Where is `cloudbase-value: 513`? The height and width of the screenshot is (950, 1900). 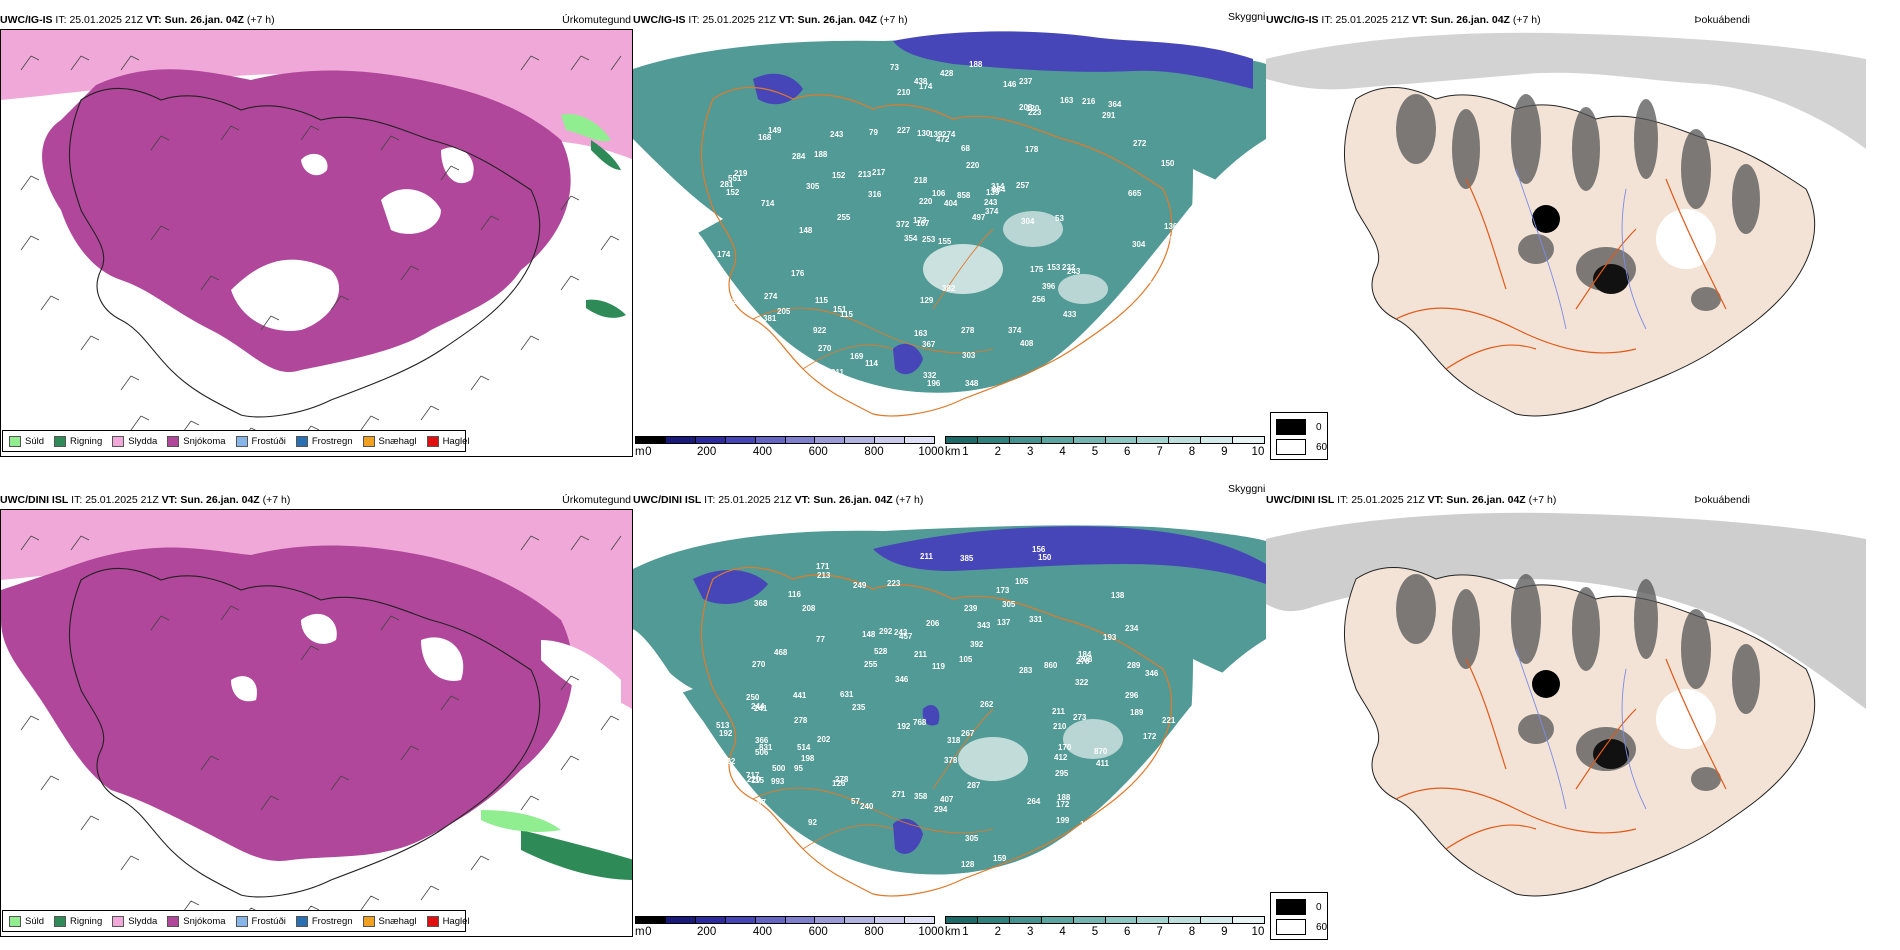 cloudbase-value: 513 is located at coordinates (723, 725).